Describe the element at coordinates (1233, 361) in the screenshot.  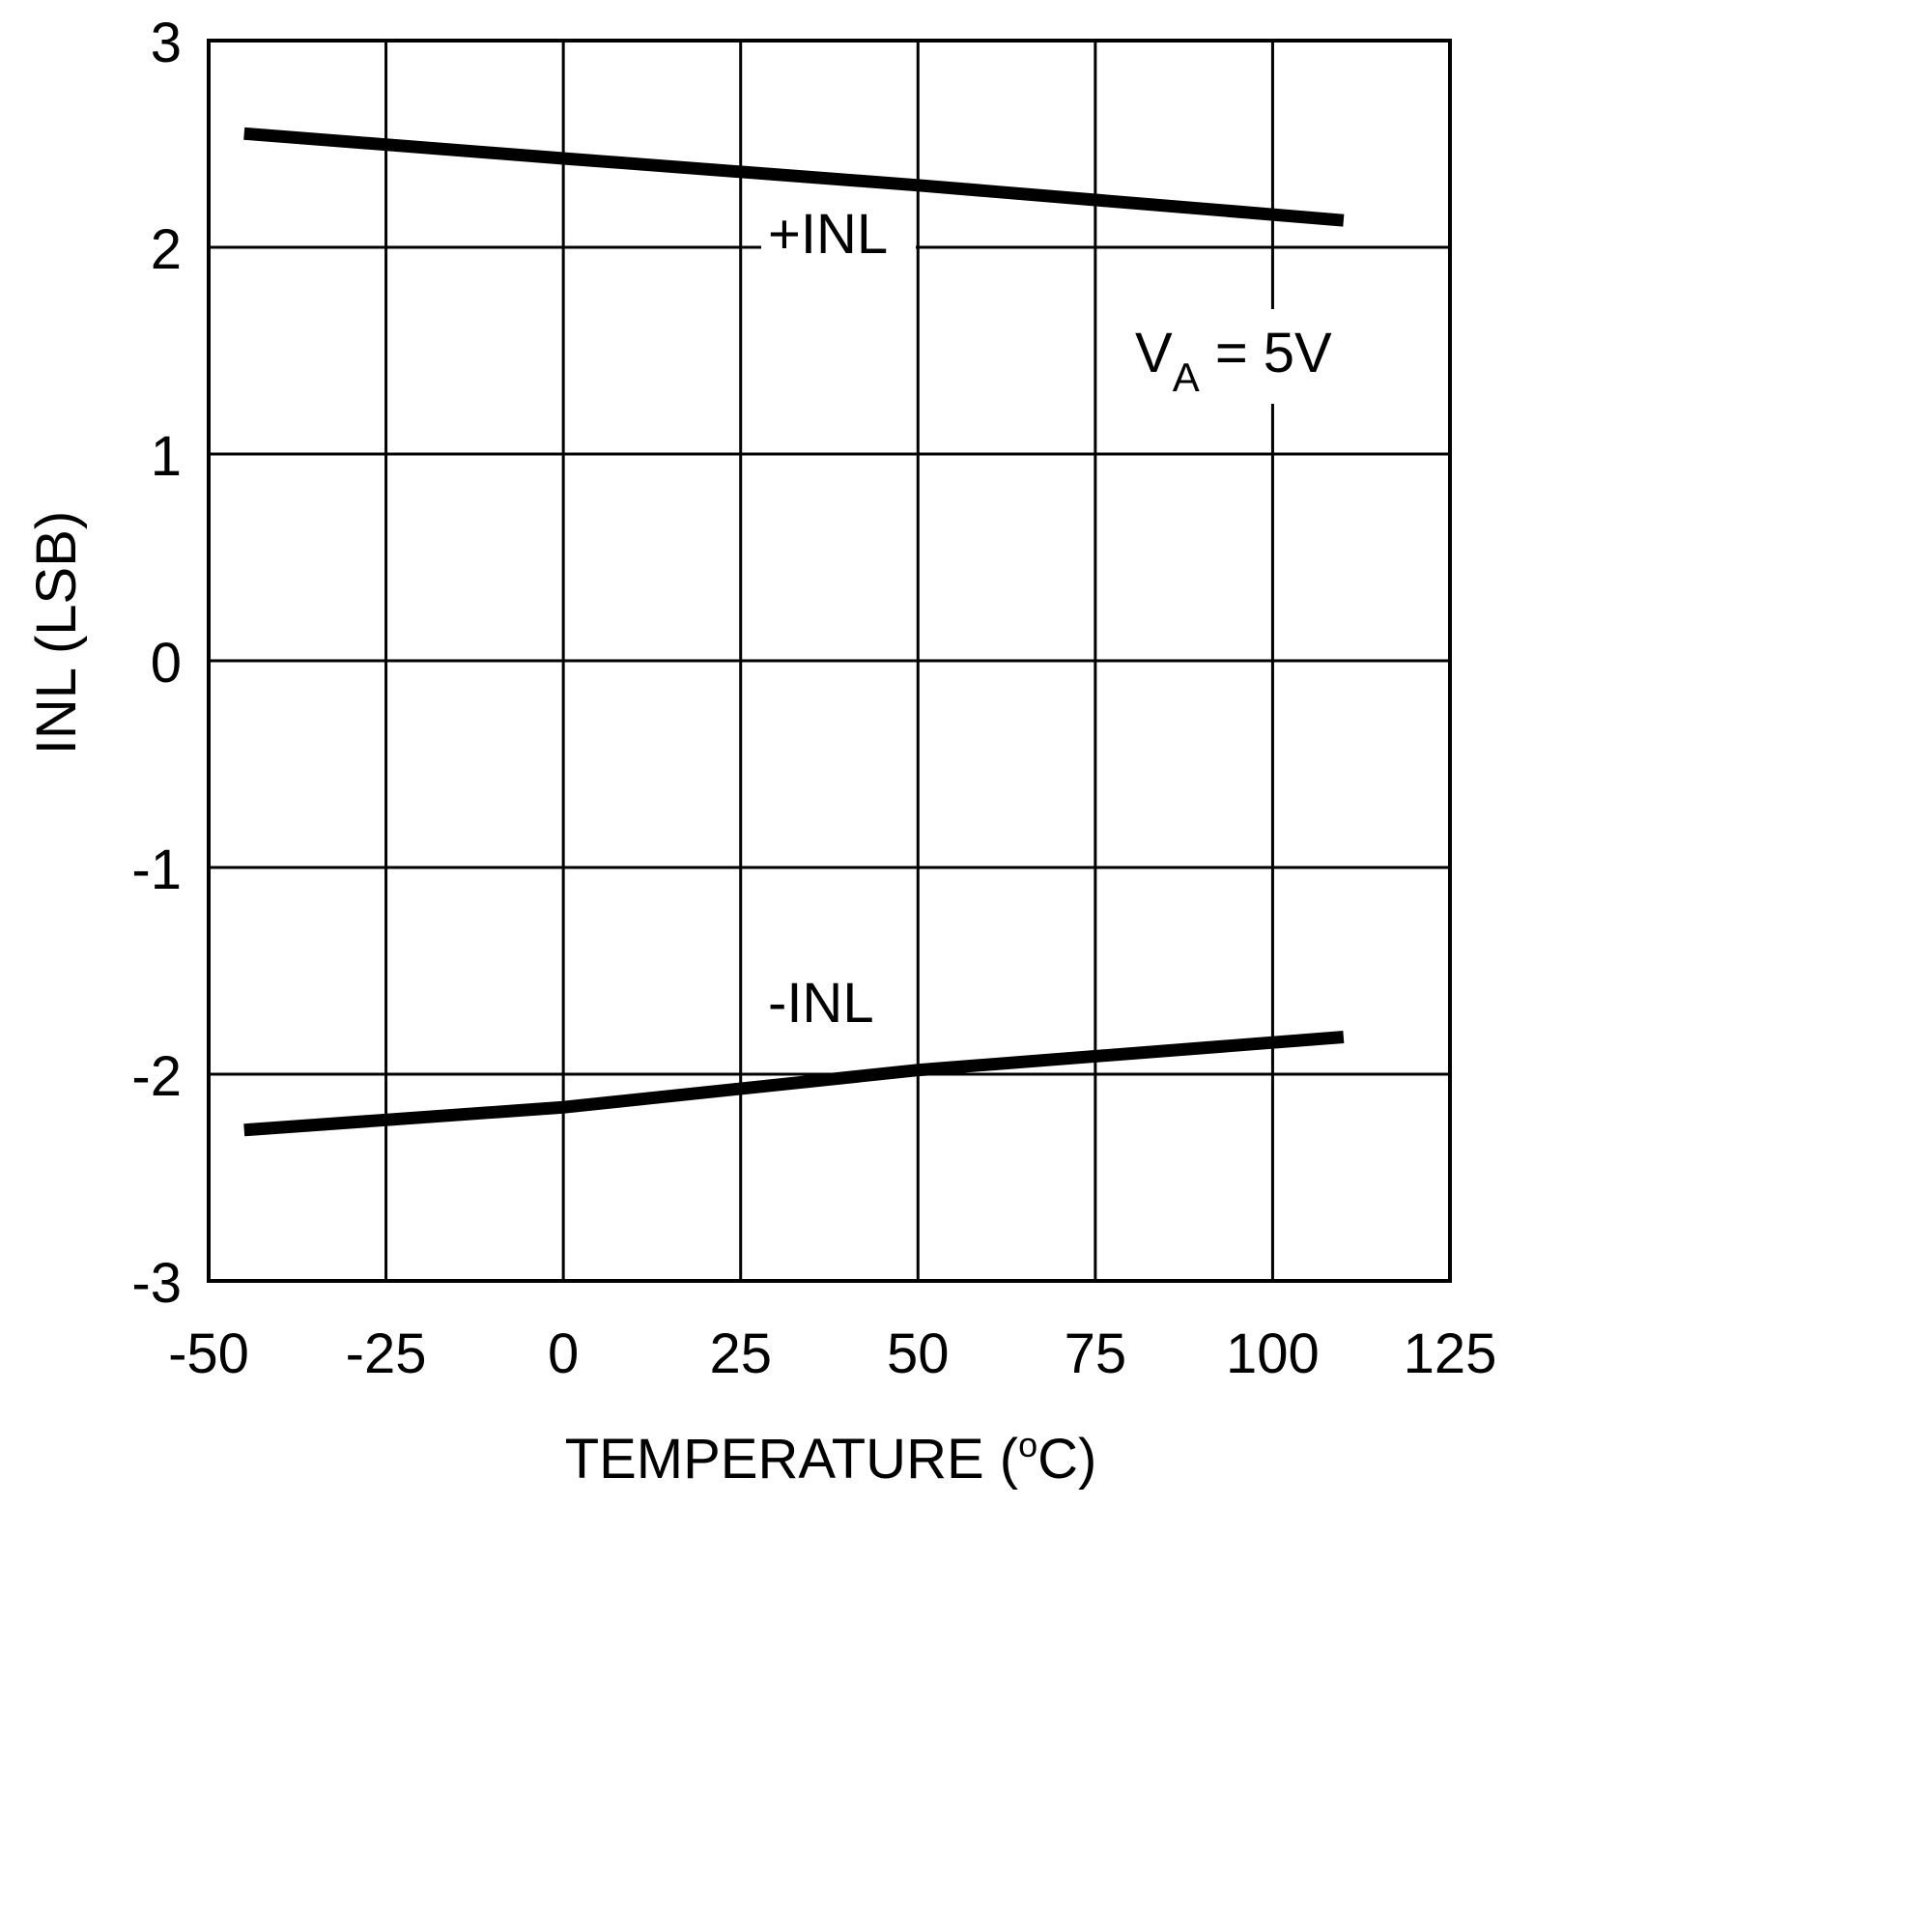
I see `condition-label: VA = 5V` at that location.